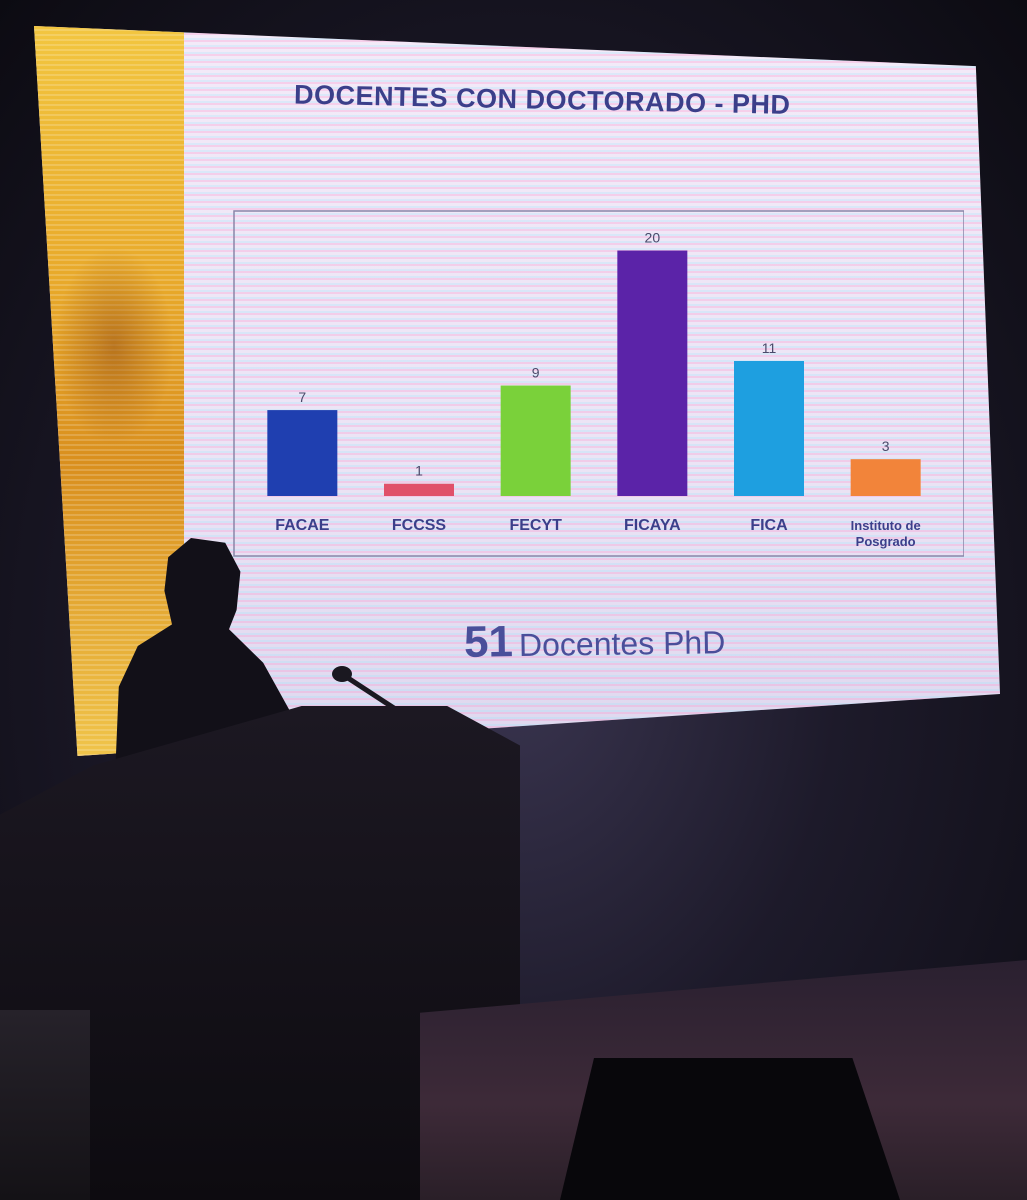 The width and height of the screenshot is (1027, 1200). What do you see at coordinates (45, 1105) in the screenshot?
I see `side-furniture` at bounding box center [45, 1105].